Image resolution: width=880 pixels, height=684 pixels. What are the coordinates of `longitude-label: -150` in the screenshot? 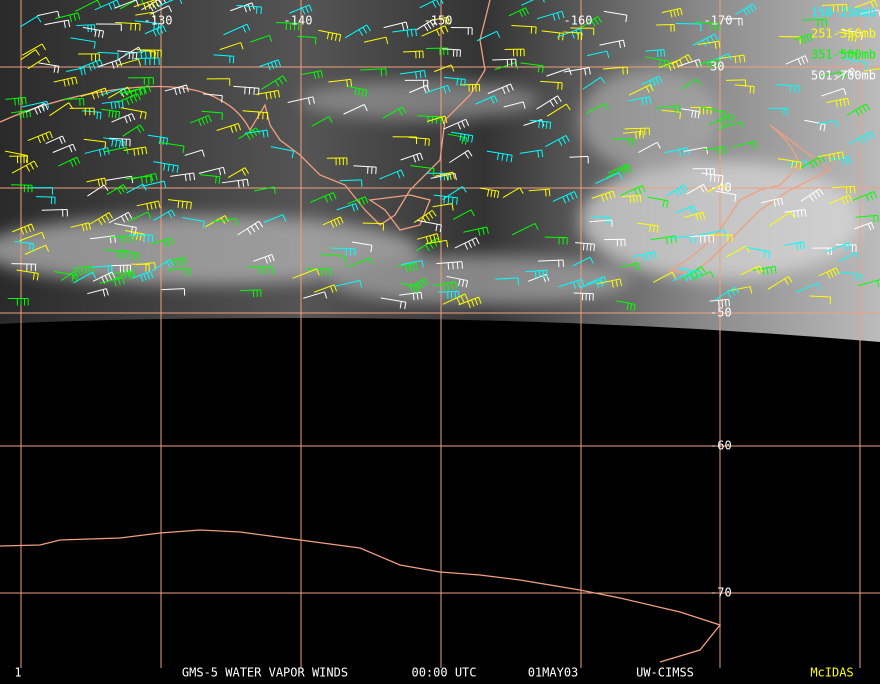 It's located at (438, 21).